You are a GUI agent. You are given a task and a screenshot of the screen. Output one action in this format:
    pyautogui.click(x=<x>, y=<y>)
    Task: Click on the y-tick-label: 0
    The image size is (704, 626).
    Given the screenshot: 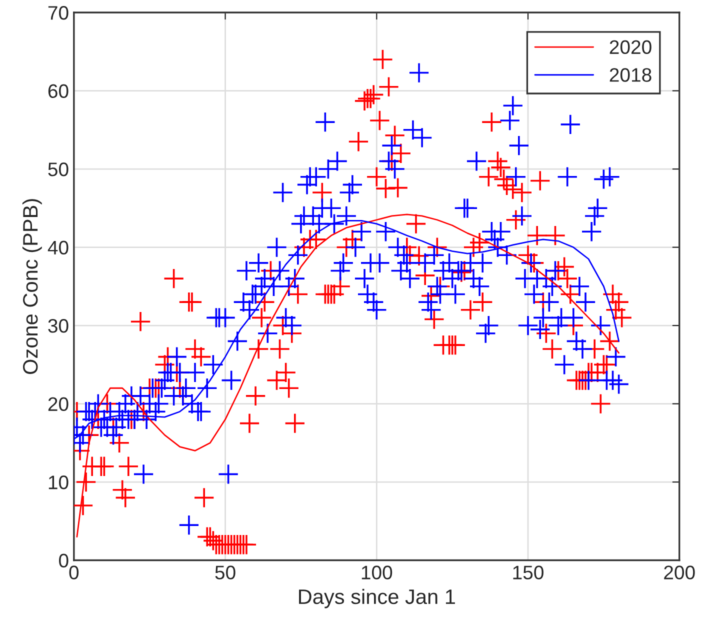 What is the action you would take?
    pyautogui.click(x=63, y=561)
    